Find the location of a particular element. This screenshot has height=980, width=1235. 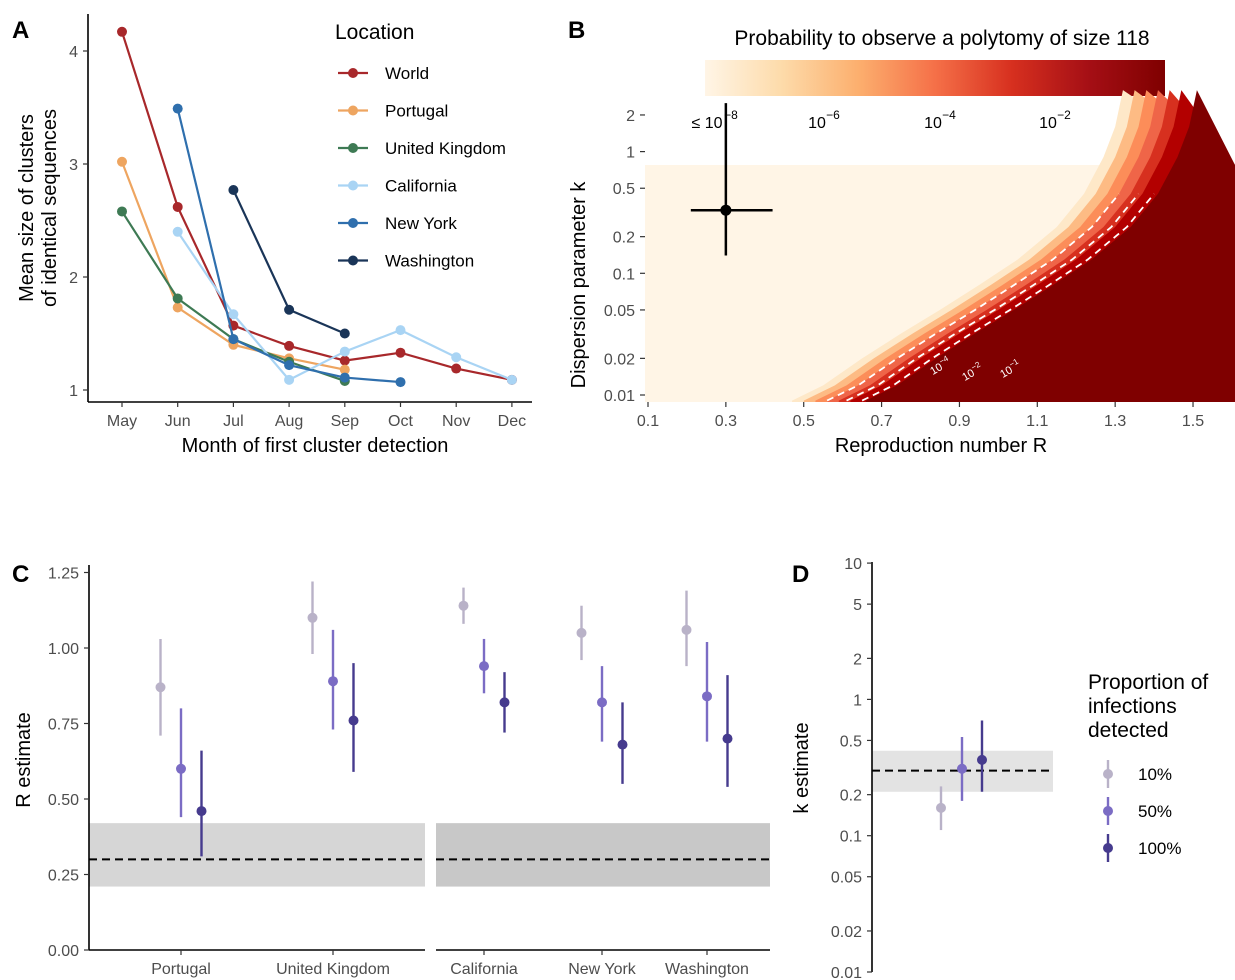

panel-d-legend-title-line2: infections is located at coordinates (1132, 706).